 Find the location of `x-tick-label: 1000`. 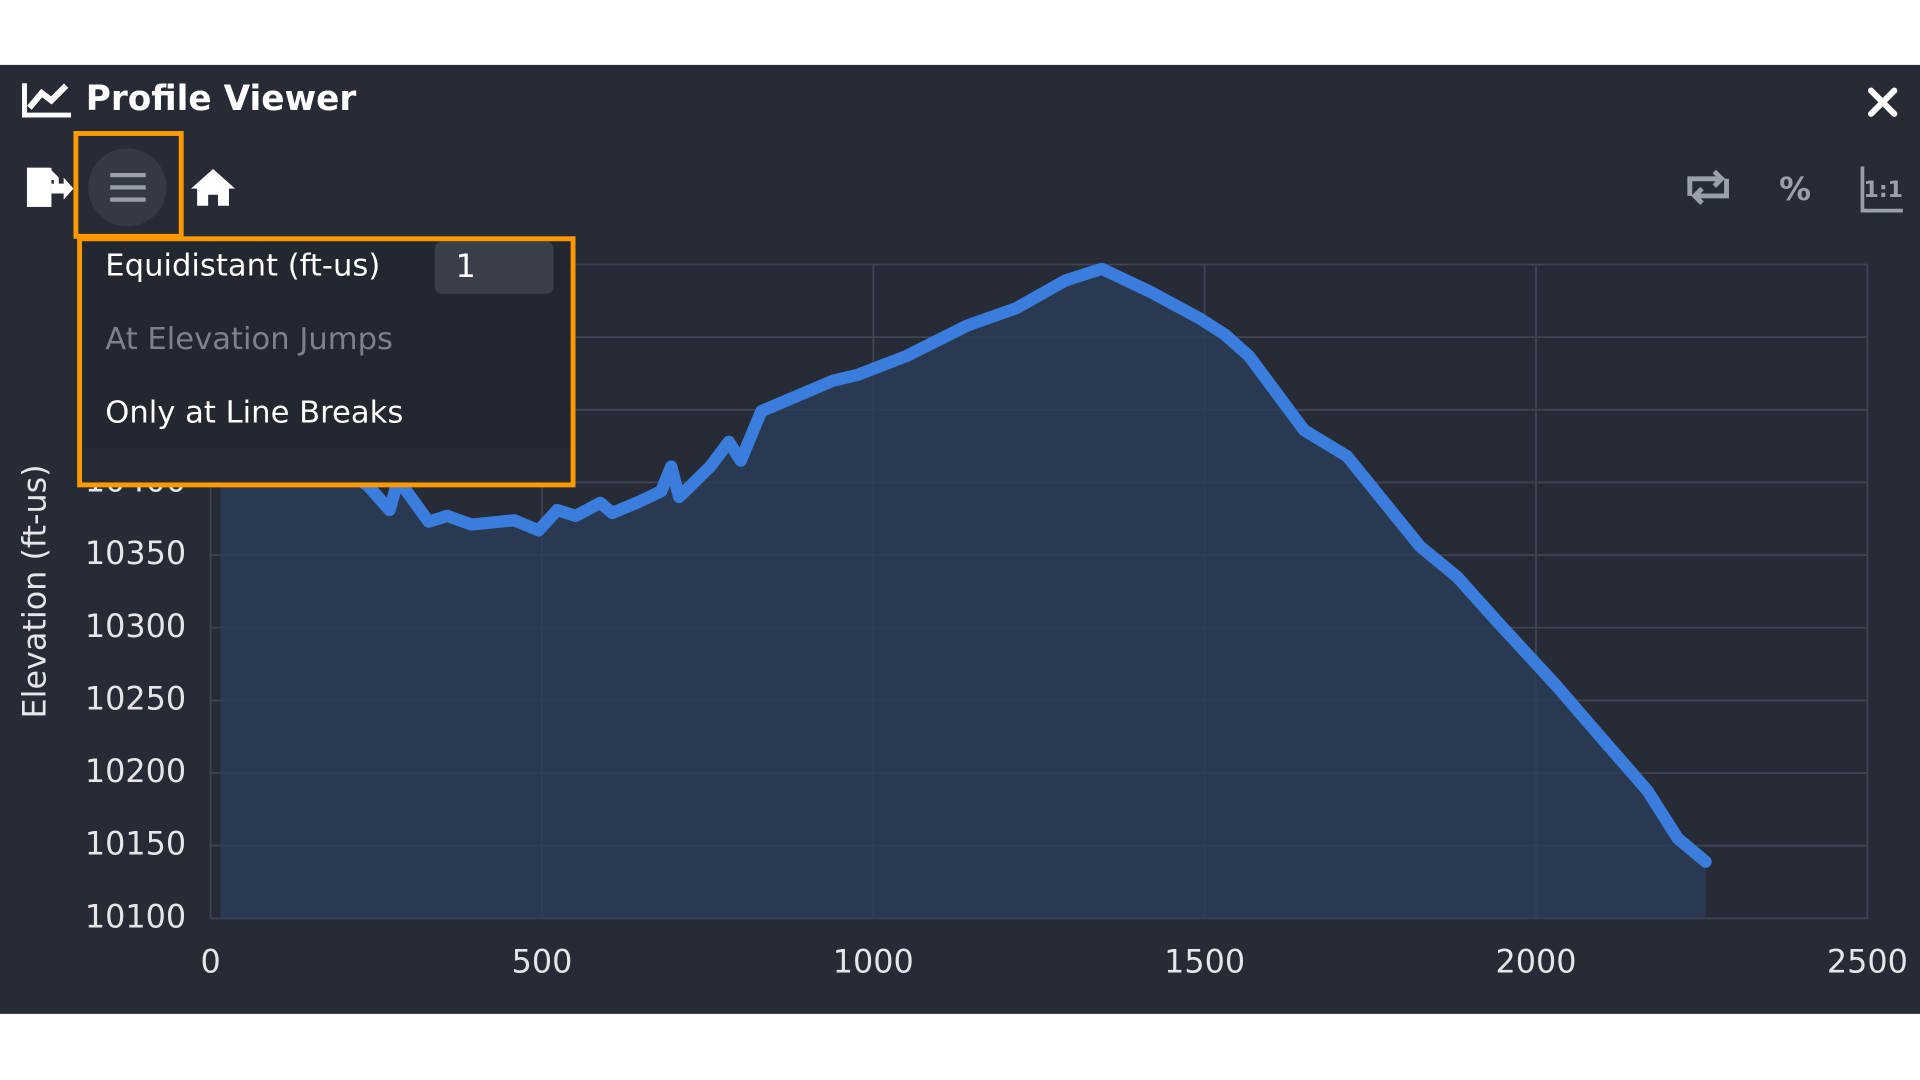

x-tick-label: 1000 is located at coordinates (873, 962).